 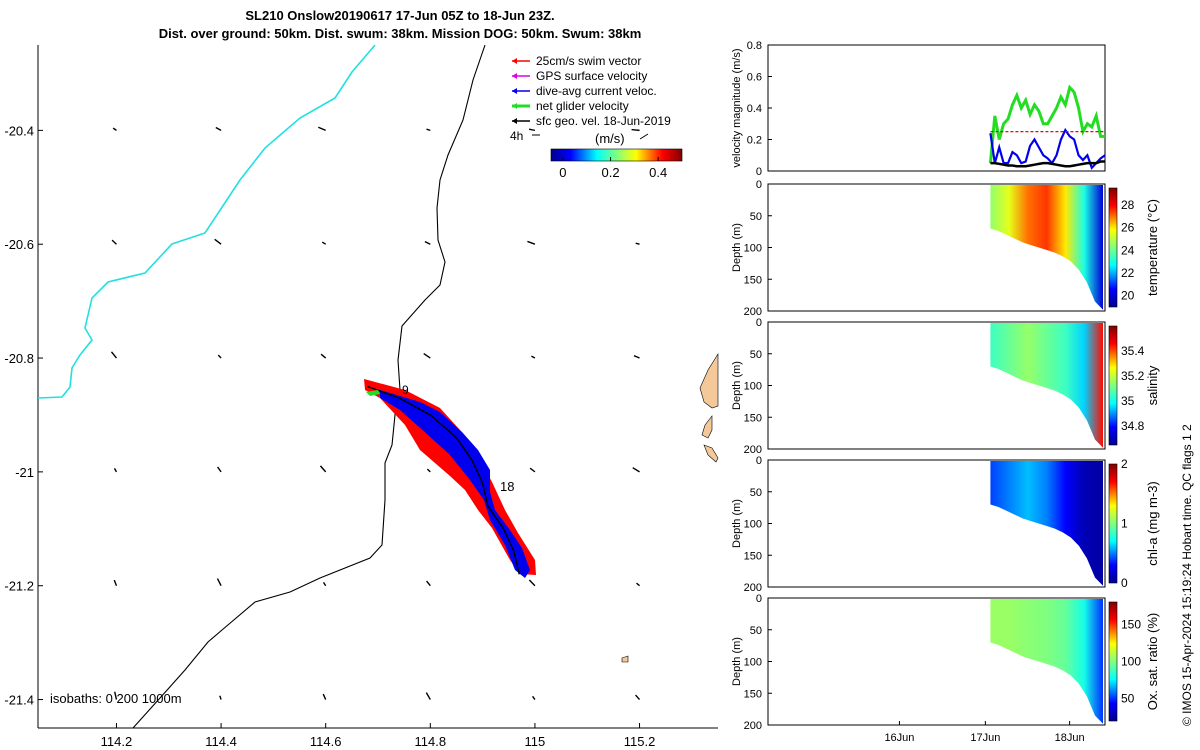 I want to click on colorbar-tick-label: 0.2, so click(x=611, y=172).